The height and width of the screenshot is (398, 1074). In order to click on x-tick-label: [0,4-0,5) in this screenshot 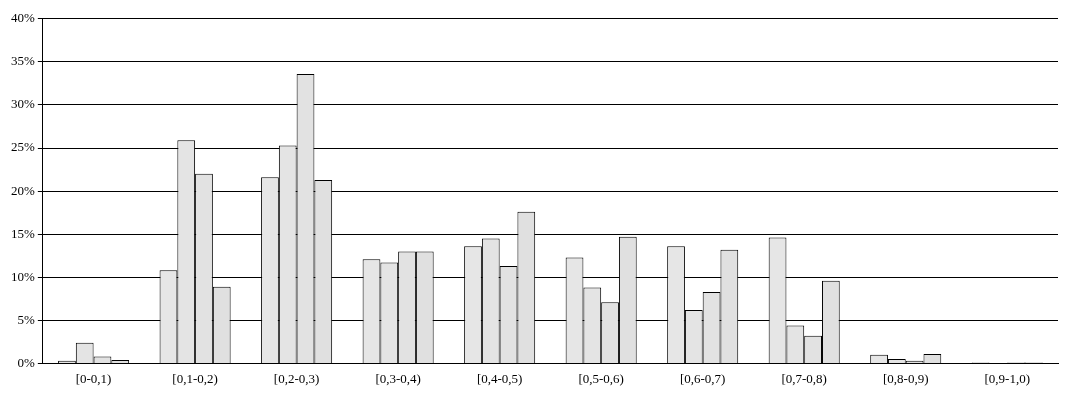, I will do `click(499, 378)`.